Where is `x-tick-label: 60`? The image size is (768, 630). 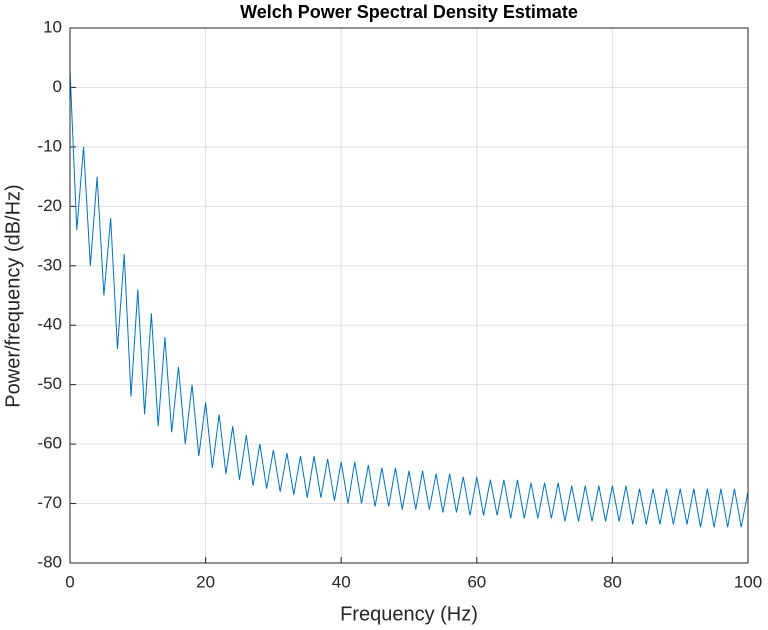 x-tick-label: 60 is located at coordinates (476, 581).